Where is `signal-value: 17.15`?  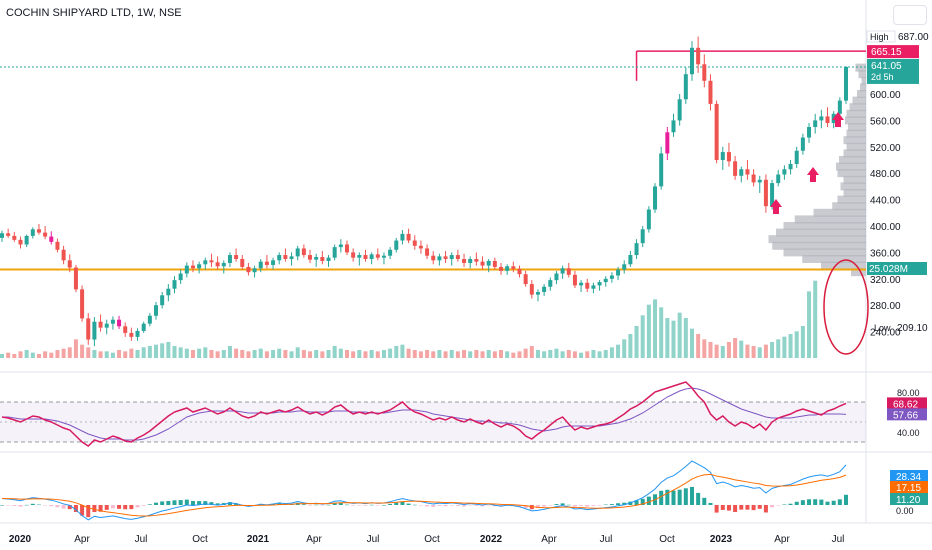 signal-value: 17.15 is located at coordinates (908, 488).